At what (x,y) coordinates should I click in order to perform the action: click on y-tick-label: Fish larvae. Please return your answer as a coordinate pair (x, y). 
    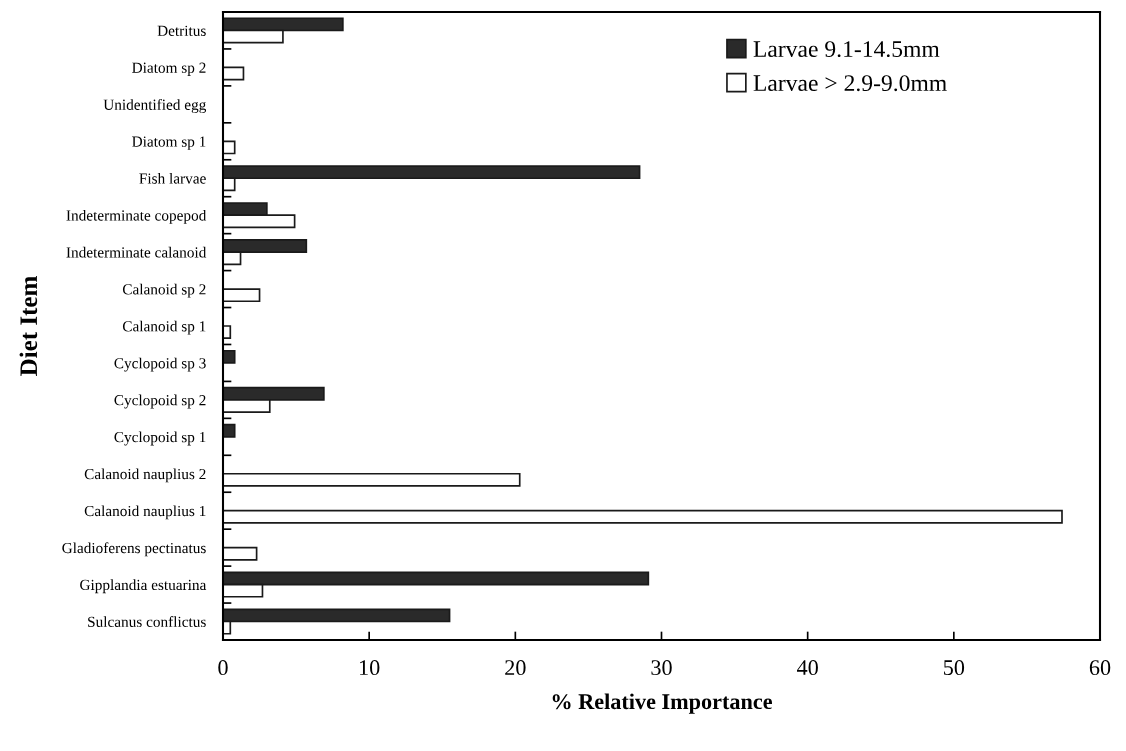
    Looking at the image, I should click on (172, 178).